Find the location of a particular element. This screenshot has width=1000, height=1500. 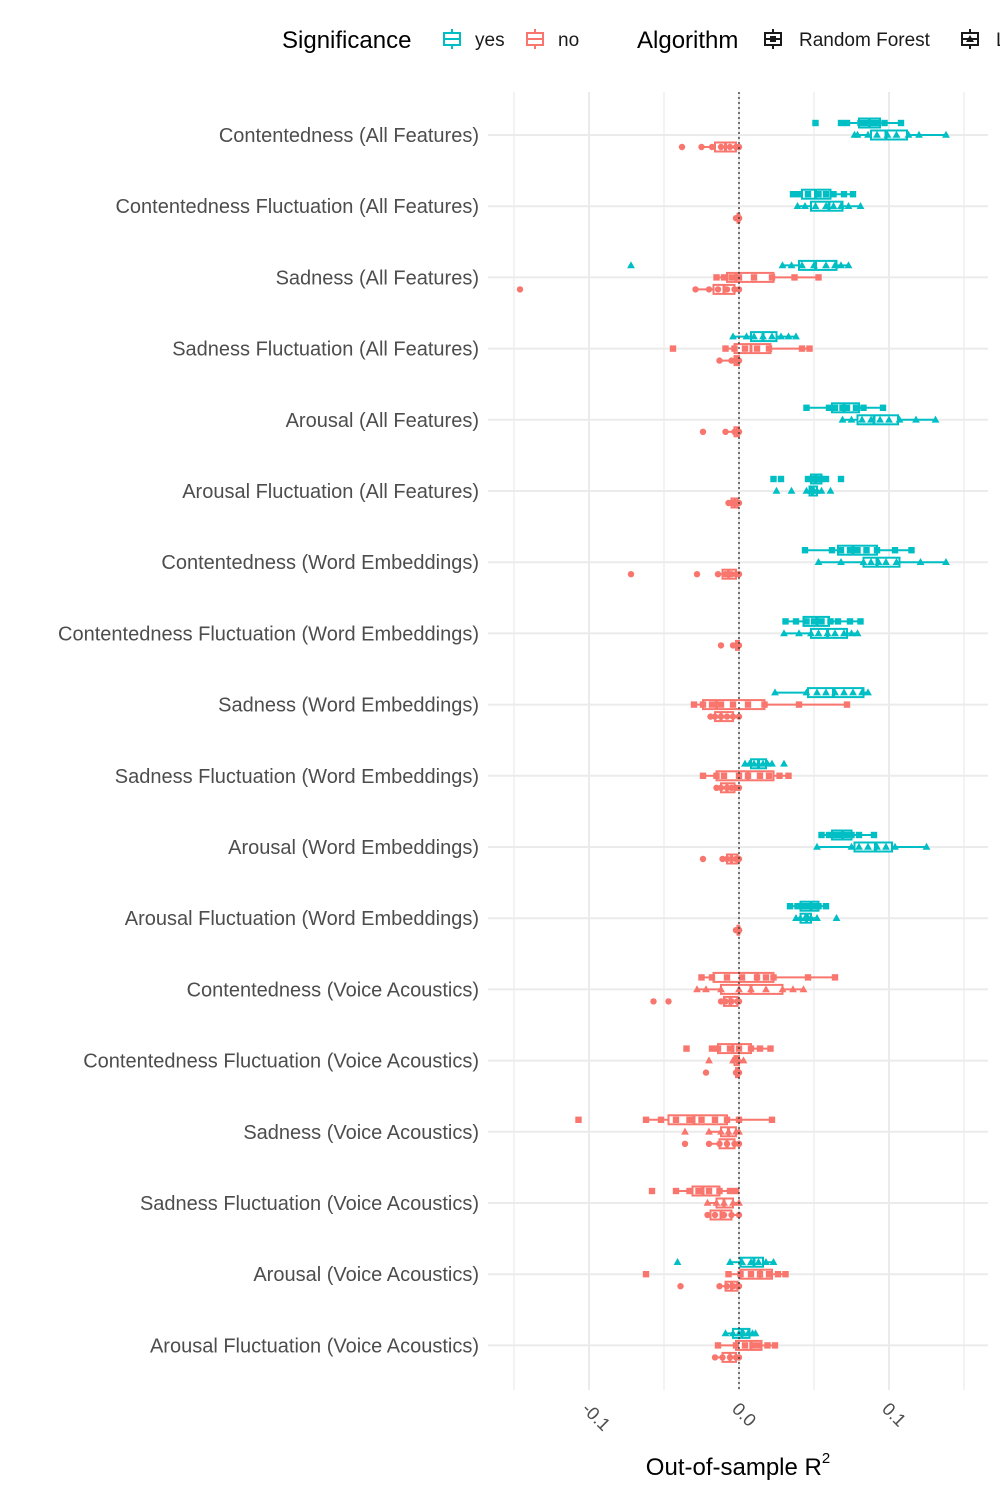

category-label: Contentedness (Word Embeddings) is located at coordinates (320, 563).